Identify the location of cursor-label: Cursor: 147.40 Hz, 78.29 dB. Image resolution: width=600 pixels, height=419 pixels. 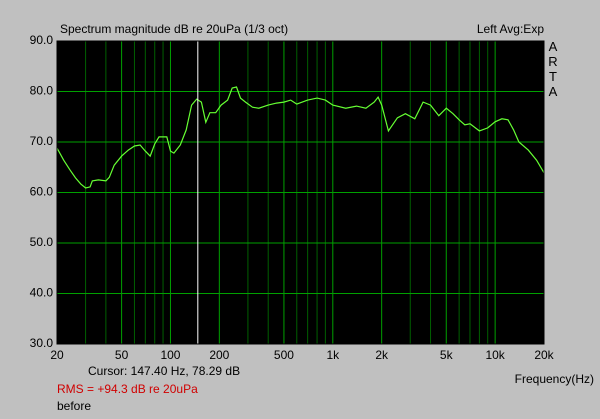
(164, 371).